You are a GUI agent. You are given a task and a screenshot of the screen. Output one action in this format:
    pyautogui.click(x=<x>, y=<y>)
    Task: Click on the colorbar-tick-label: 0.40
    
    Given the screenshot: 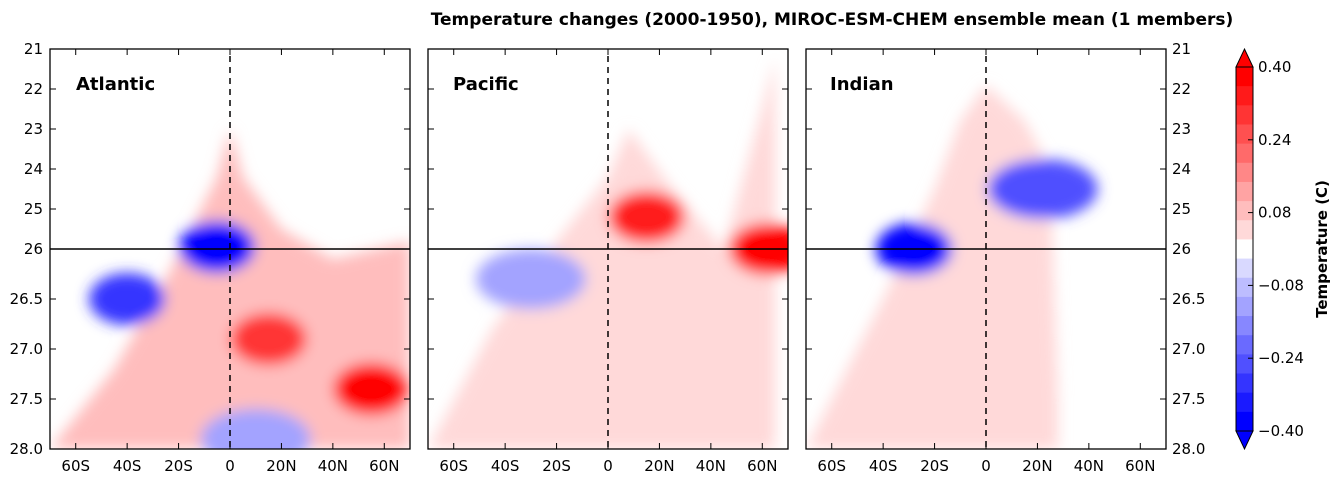 What is the action you would take?
    pyautogui.click(x=1274, y=67)
    